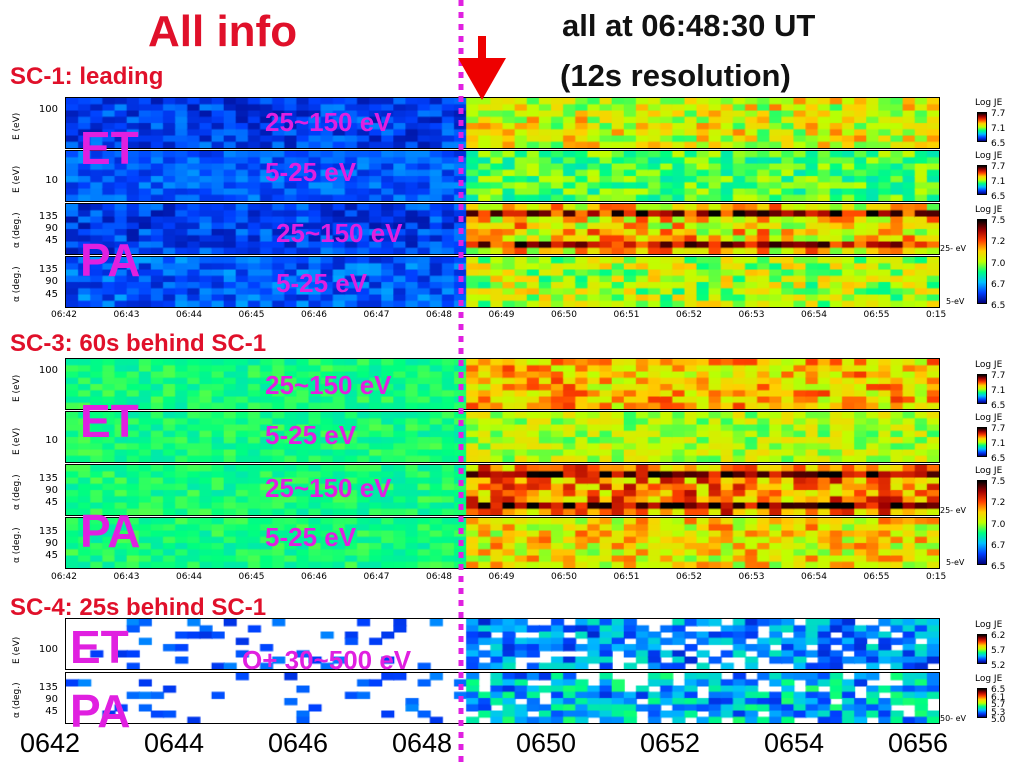  Describe the element at coordinates (17, 179) in the screenshot. I see `sc1-et-low-ylabel: E (eV)` at that location.